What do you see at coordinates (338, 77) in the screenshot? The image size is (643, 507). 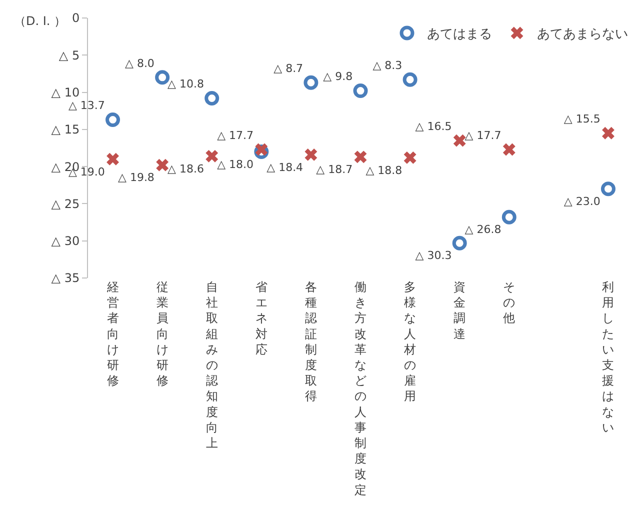 I see `data-label: △ 9.8` at bounding box center [338, 77].